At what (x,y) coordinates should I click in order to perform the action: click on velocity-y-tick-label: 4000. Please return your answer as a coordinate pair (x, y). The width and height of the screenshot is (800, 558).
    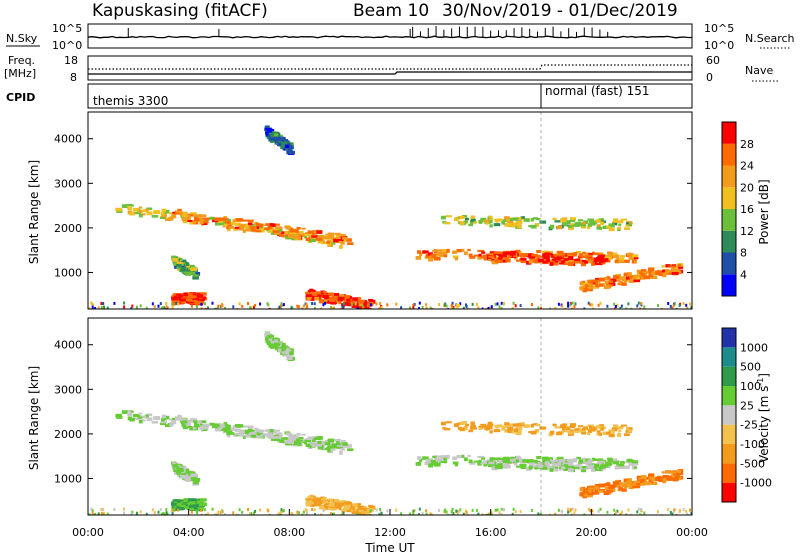
    Looking at the image, I should click on (68, 345).